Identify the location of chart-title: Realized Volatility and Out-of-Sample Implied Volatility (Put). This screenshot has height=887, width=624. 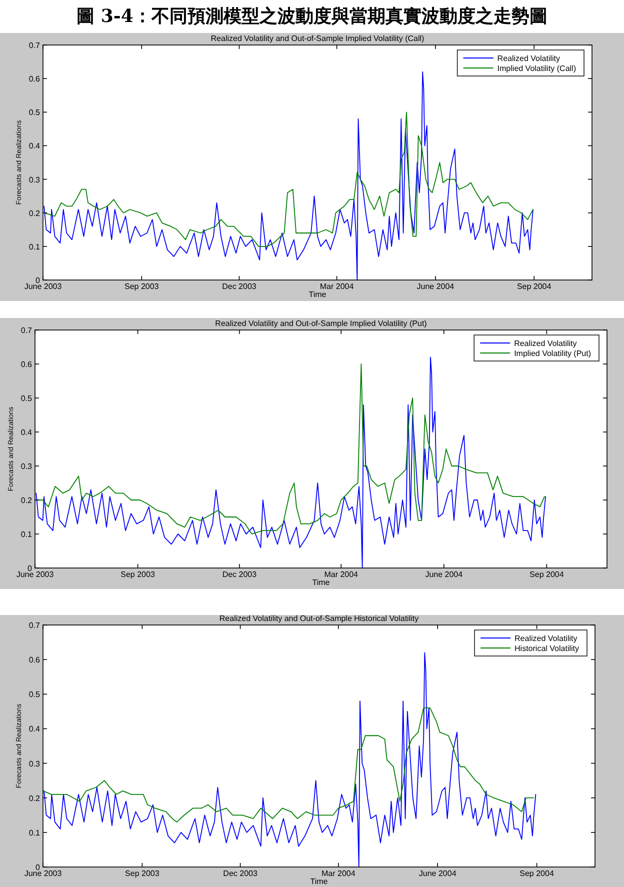
(321, 323).